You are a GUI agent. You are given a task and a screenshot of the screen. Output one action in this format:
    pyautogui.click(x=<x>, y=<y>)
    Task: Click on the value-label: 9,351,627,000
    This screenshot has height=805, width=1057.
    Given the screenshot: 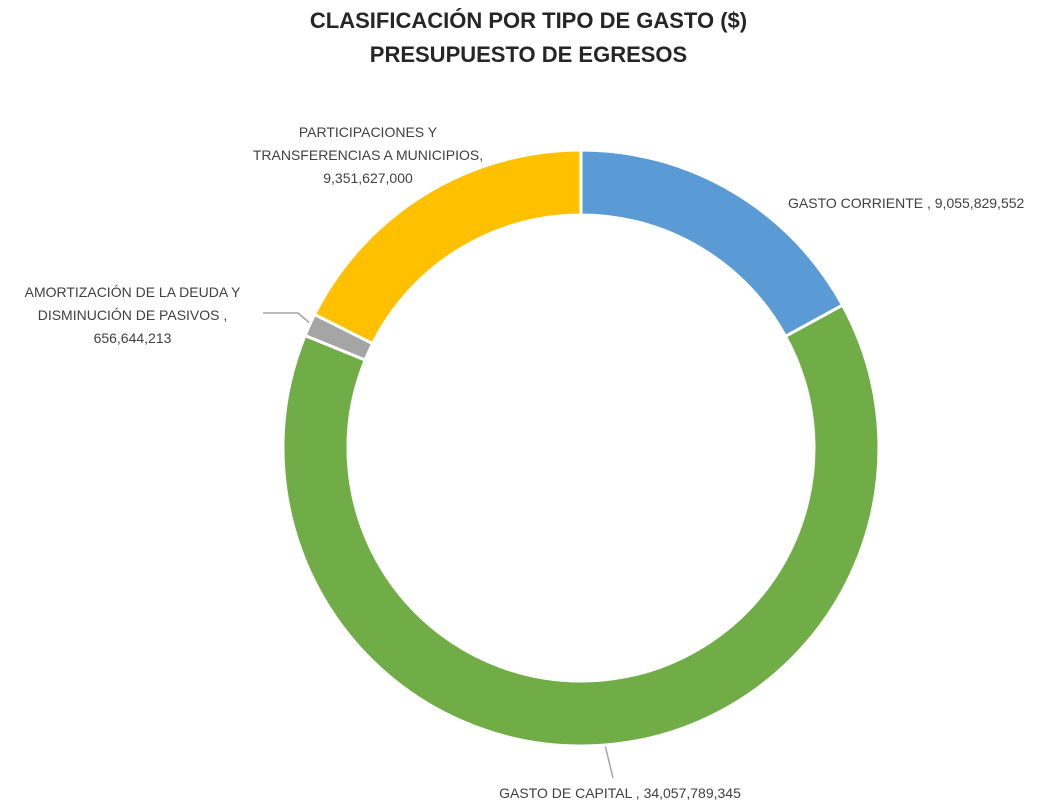 What is the action you would take?
    pyautogui.click(x=368, y=178)
    